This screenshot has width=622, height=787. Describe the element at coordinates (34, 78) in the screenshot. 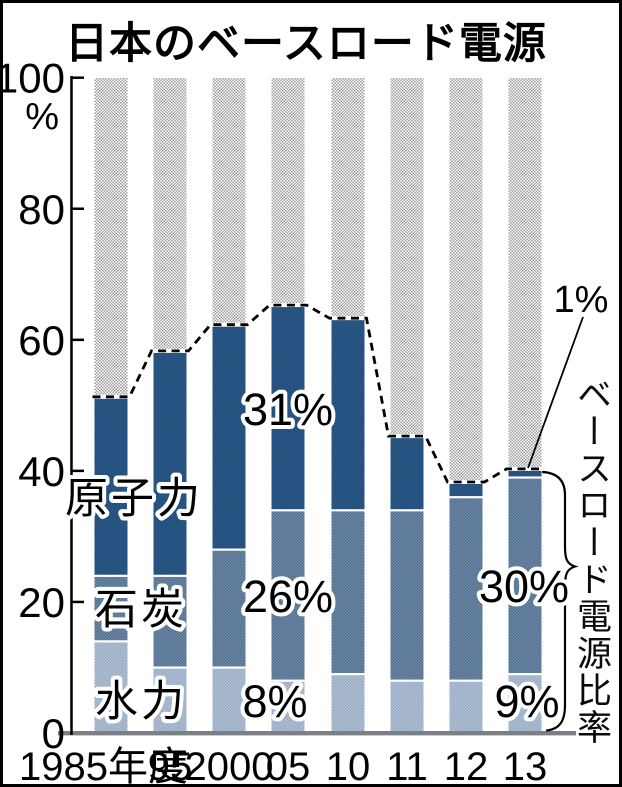

I see `y-tick-label-100: 100` at that location.